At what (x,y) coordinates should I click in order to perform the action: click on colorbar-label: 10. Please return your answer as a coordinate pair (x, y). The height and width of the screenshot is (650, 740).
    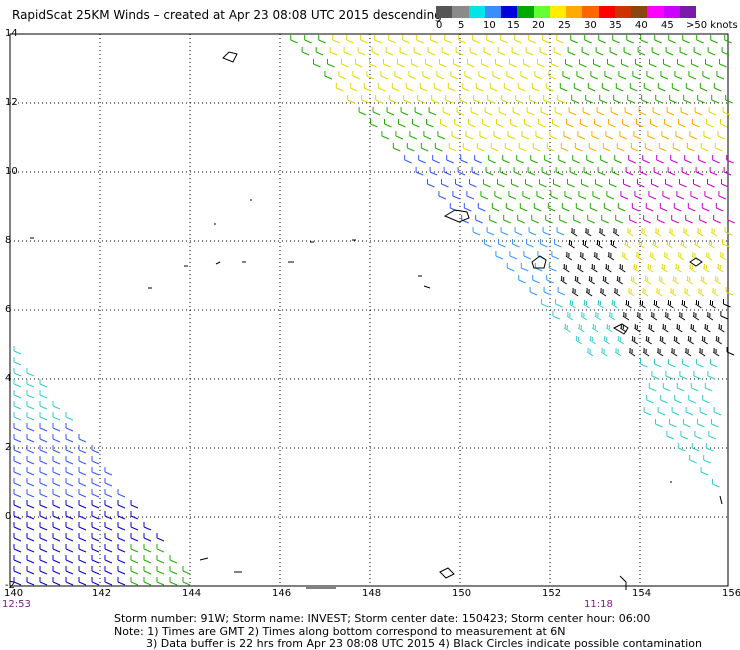
    Looking at the image, I should click on (489, 25).